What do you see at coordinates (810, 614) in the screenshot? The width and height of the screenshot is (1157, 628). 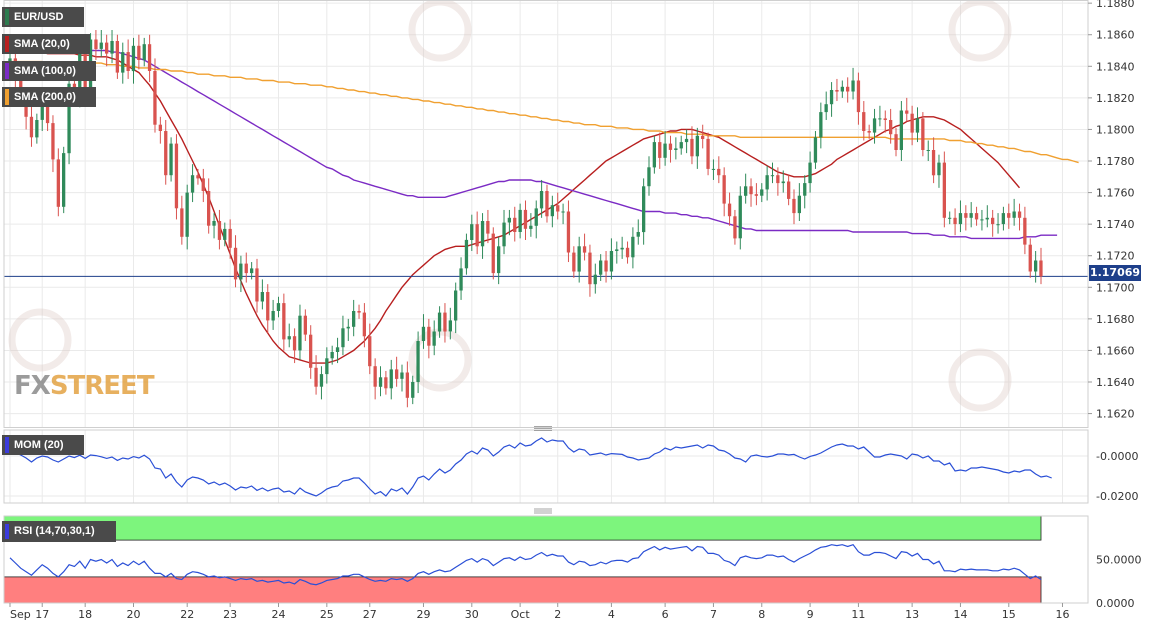 I see `time-tick-label: 9` at bounding box center [810, 614].